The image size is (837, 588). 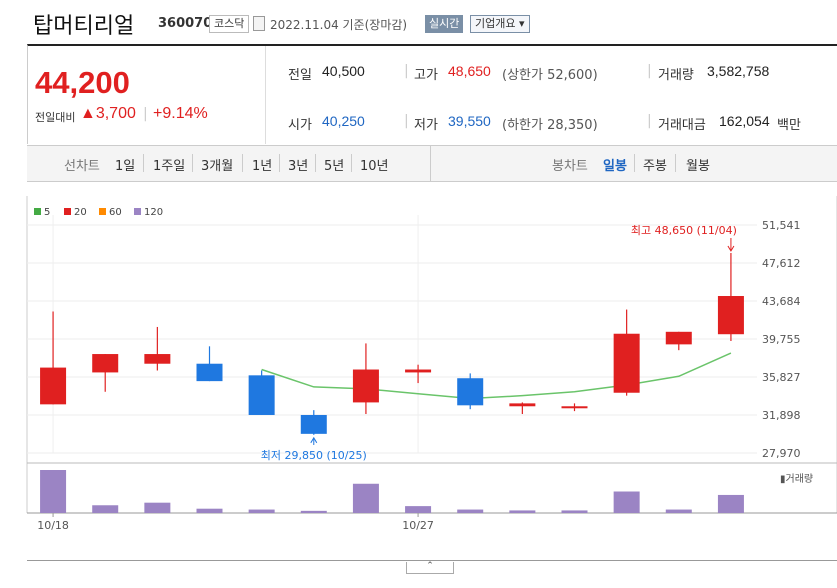 What do you see at coordinates (259, 23) in the screenshot?
I see `document-icon` at bounding box center [259, 23].